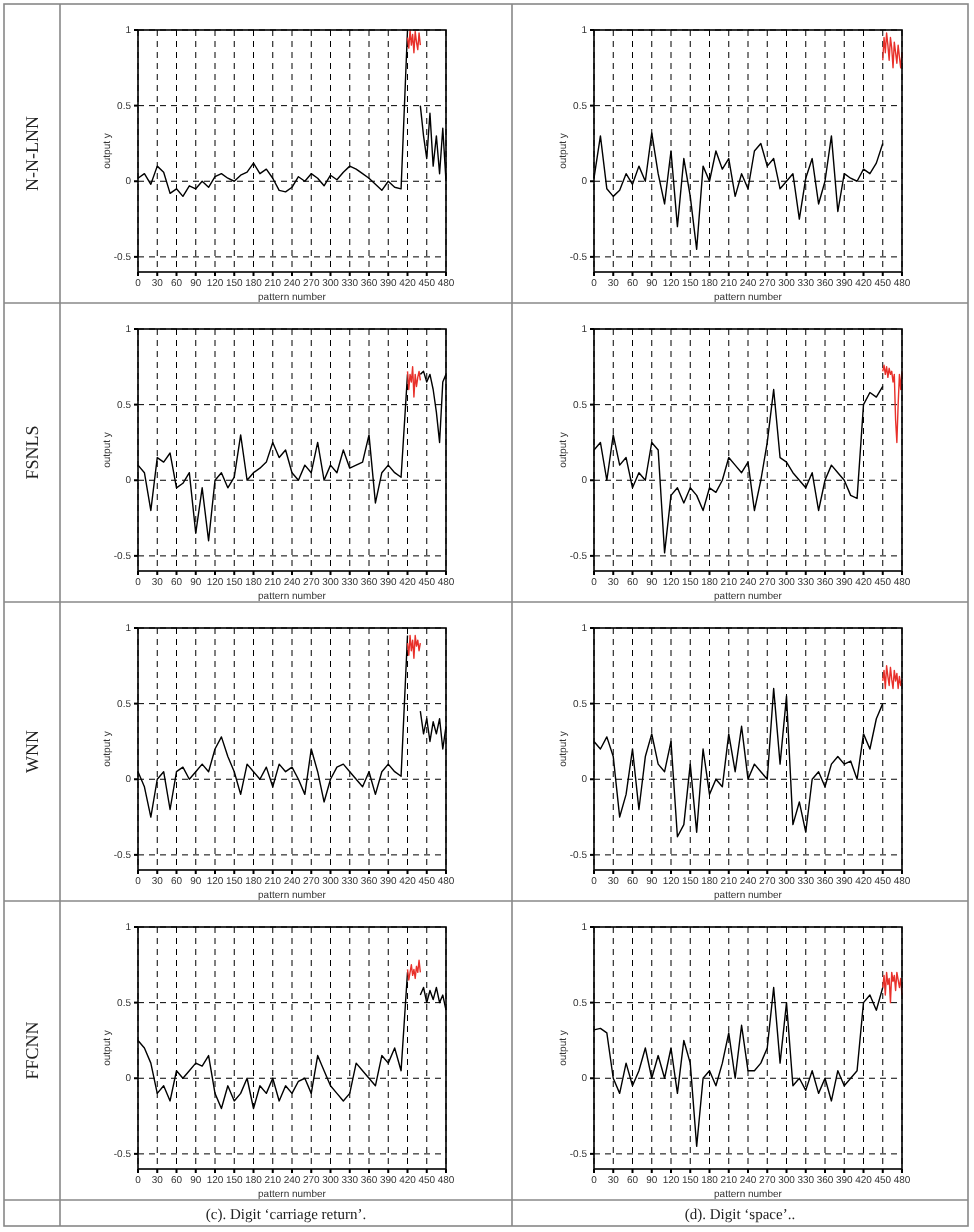 The height and width of the screenshot is (1232, 974). Describe the element at coordinates (32, 452) in the screenshot. I see `text: FSNLS` at that location.